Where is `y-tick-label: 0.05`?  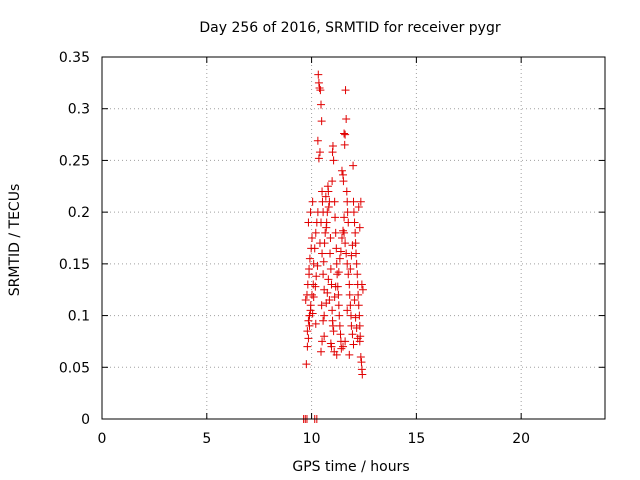
y-tick-label: 0.05 is located at coordinates (74, 368).